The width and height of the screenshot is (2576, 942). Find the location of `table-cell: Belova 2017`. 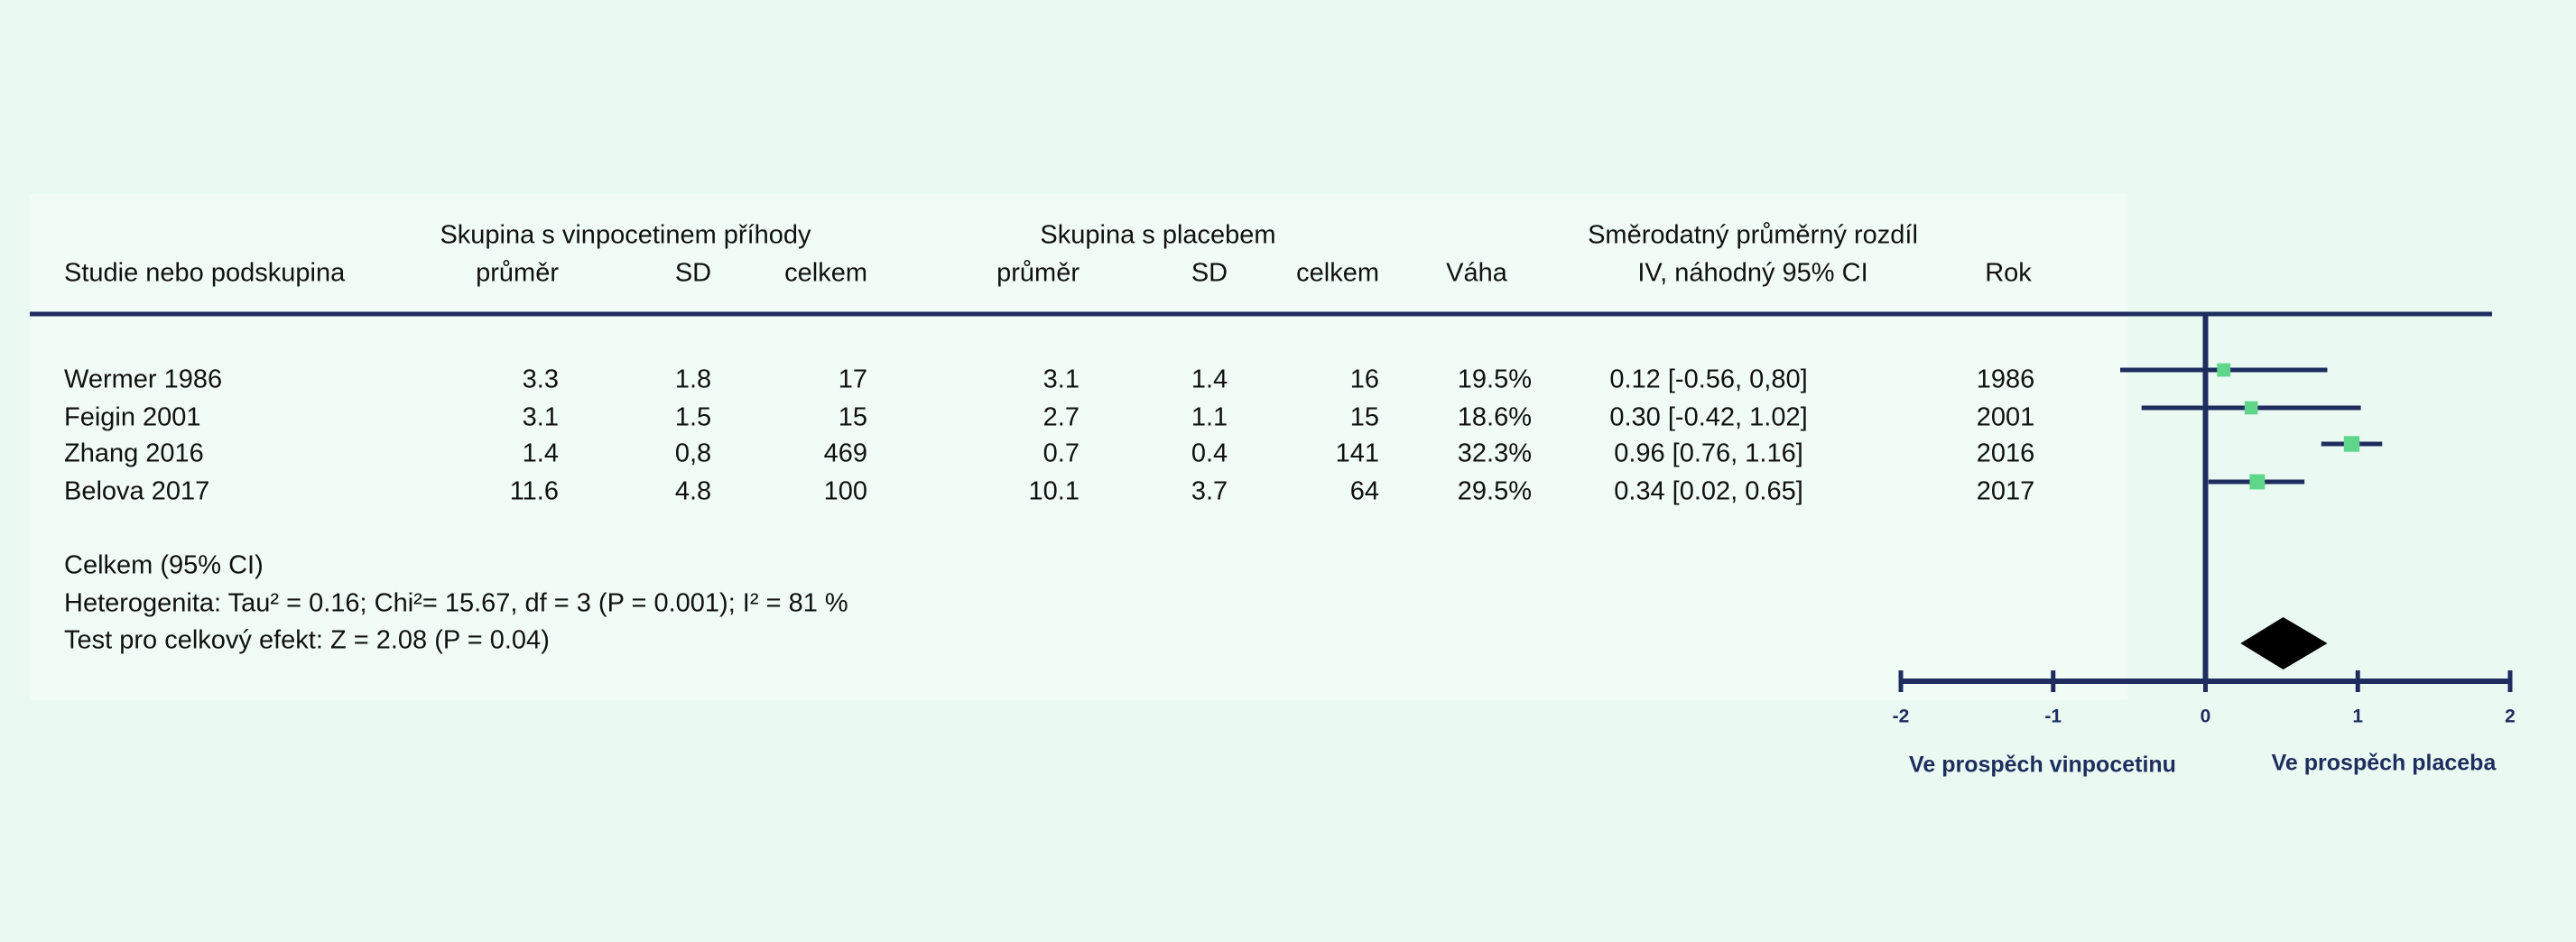

table-cell: Belova 2017 is located at coordinates (136, 491).